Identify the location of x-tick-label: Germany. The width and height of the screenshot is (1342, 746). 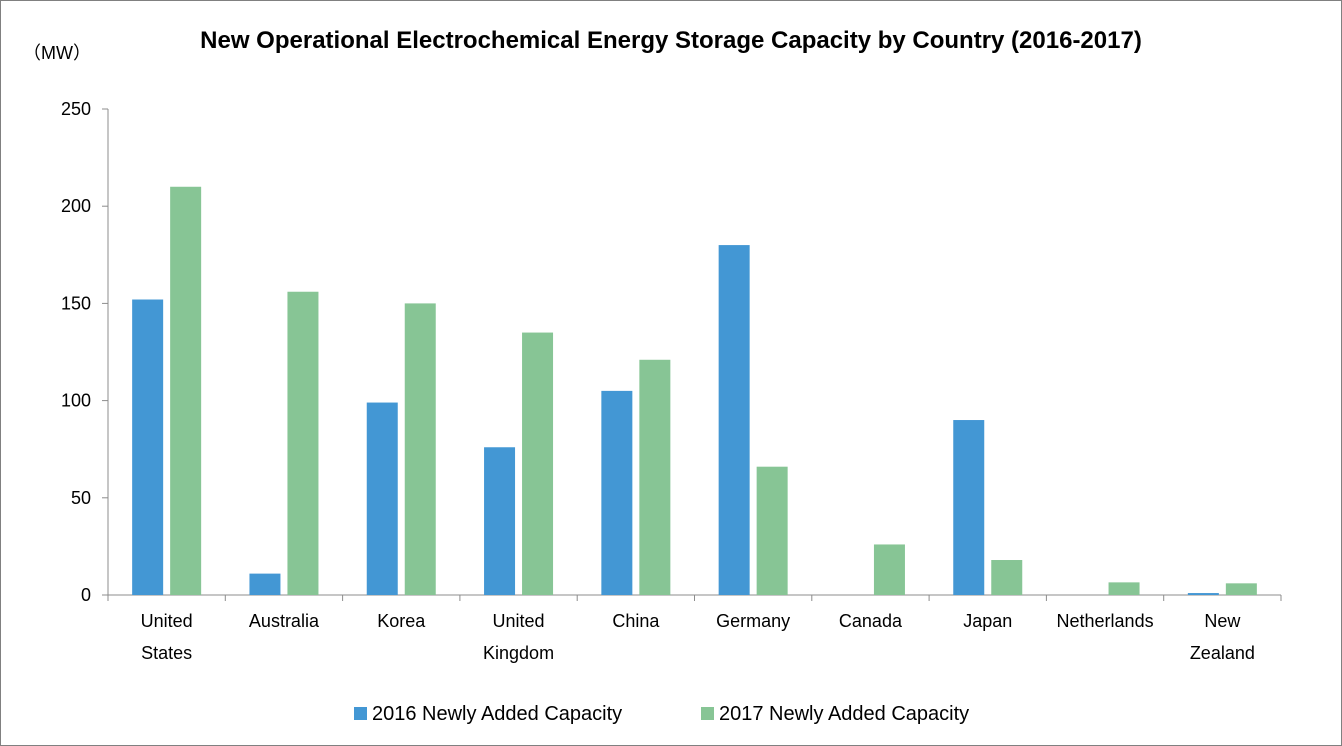
(753, 621).